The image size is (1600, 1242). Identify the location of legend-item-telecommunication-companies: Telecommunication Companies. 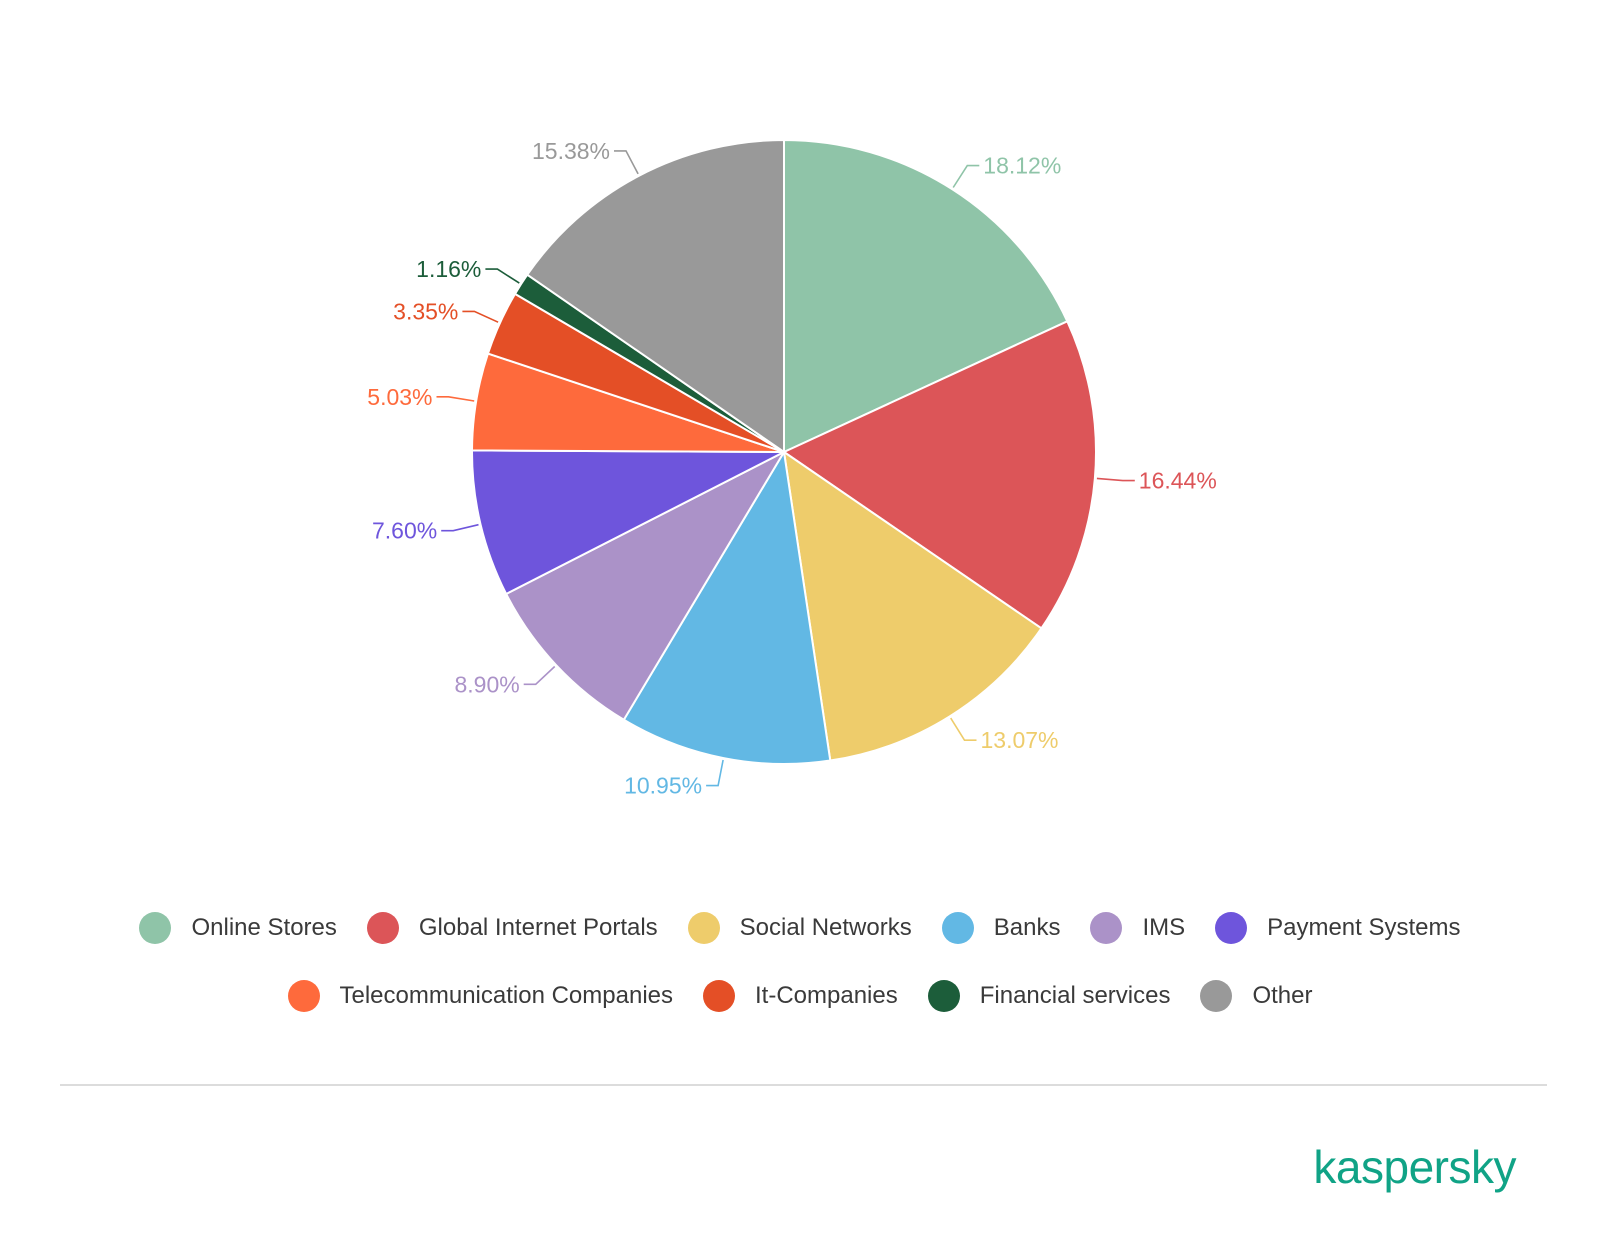
(480, 996).